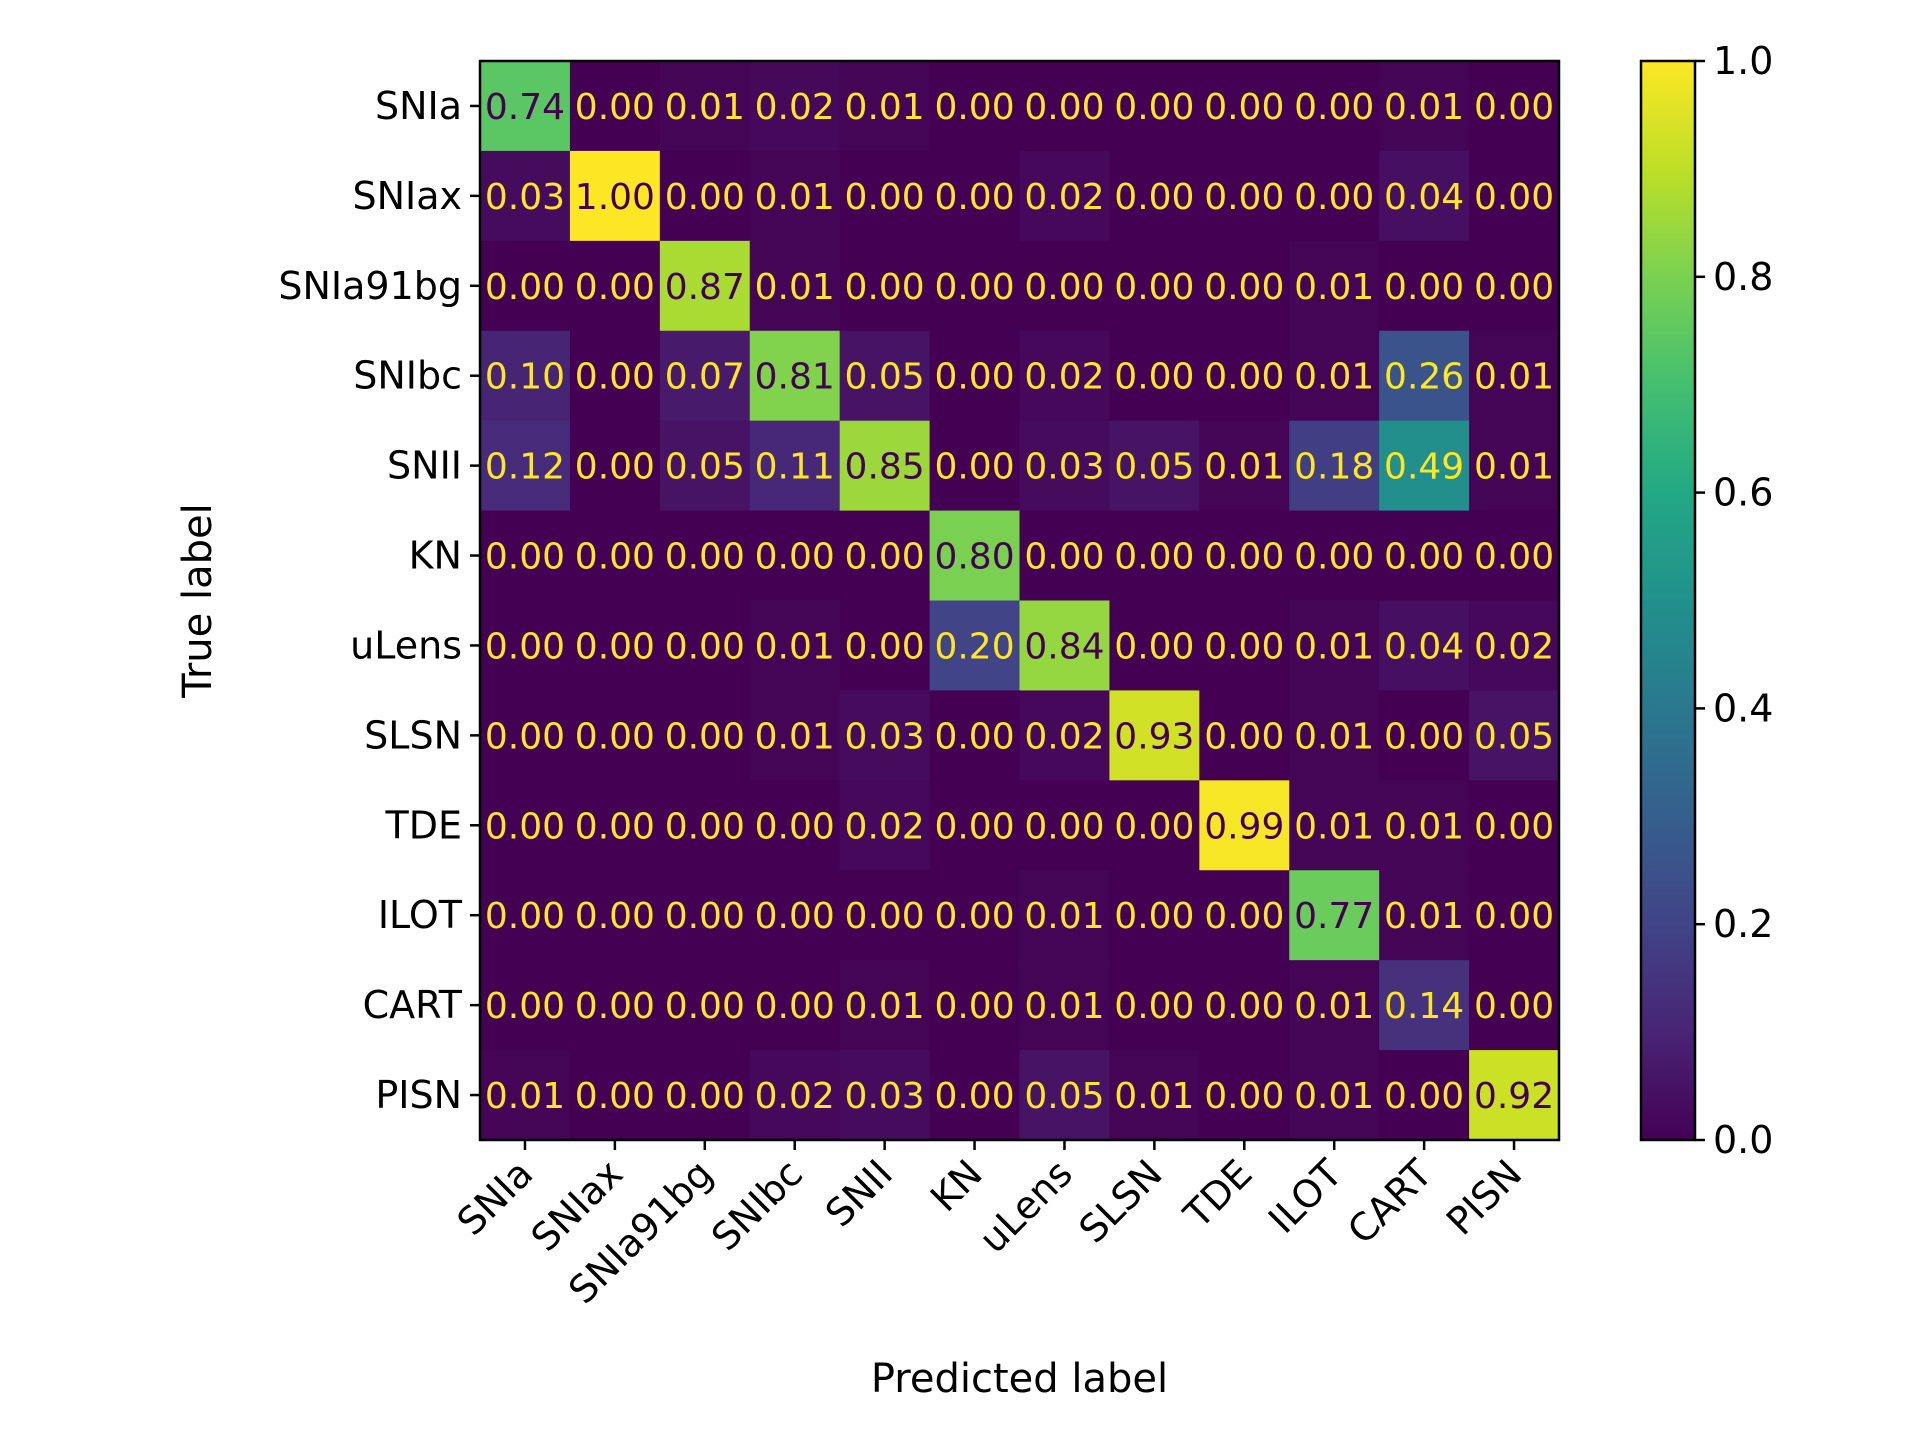 This screenshot has width=1920, height=1440. Describe the element at coordinates (435, 556) in the screenshot. I see `y-tick-label: KN` at that location.